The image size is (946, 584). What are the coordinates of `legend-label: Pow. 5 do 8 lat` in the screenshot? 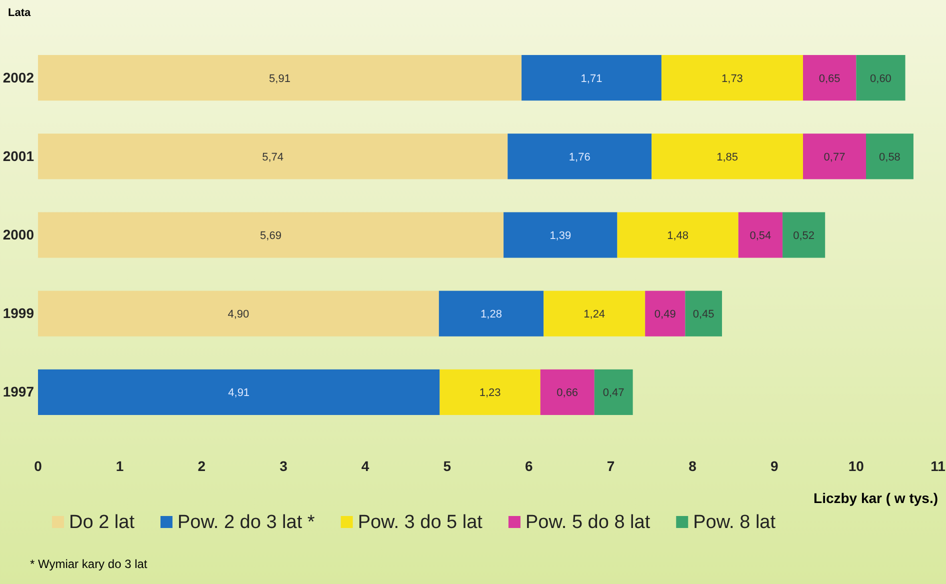 It's located at (588, 522).